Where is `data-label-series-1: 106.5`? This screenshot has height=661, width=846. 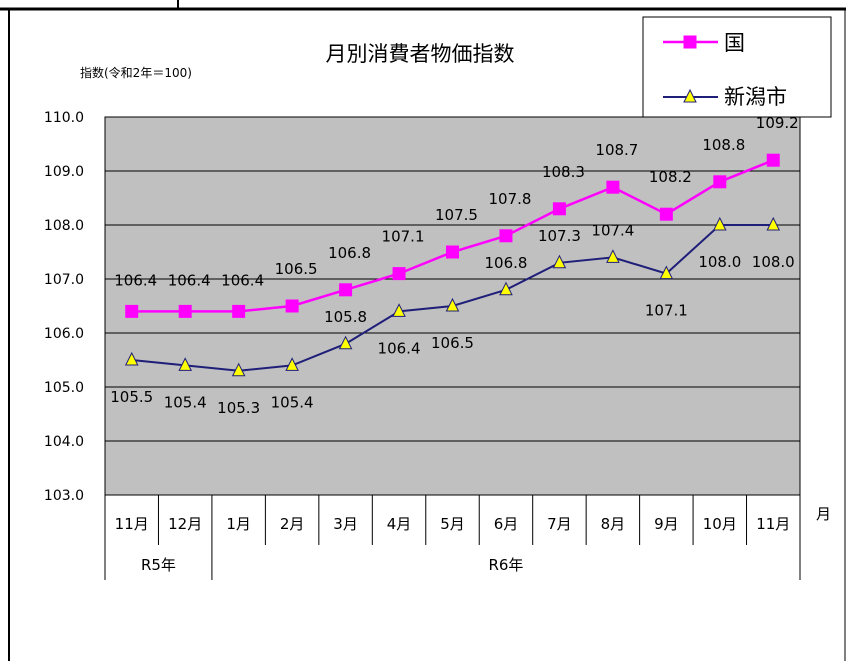
data-label-series-1: 106.5 is located at coordinates (452, 343).